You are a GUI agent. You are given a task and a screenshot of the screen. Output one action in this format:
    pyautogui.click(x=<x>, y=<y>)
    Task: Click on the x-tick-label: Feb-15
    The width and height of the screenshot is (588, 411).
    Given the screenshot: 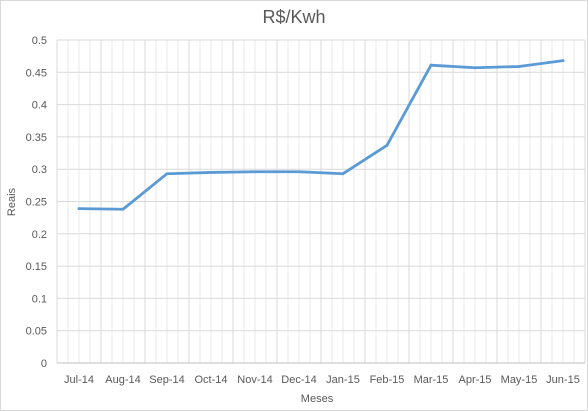 What is the action you would take?
    pyautogui.click(x=387, y=380)
    